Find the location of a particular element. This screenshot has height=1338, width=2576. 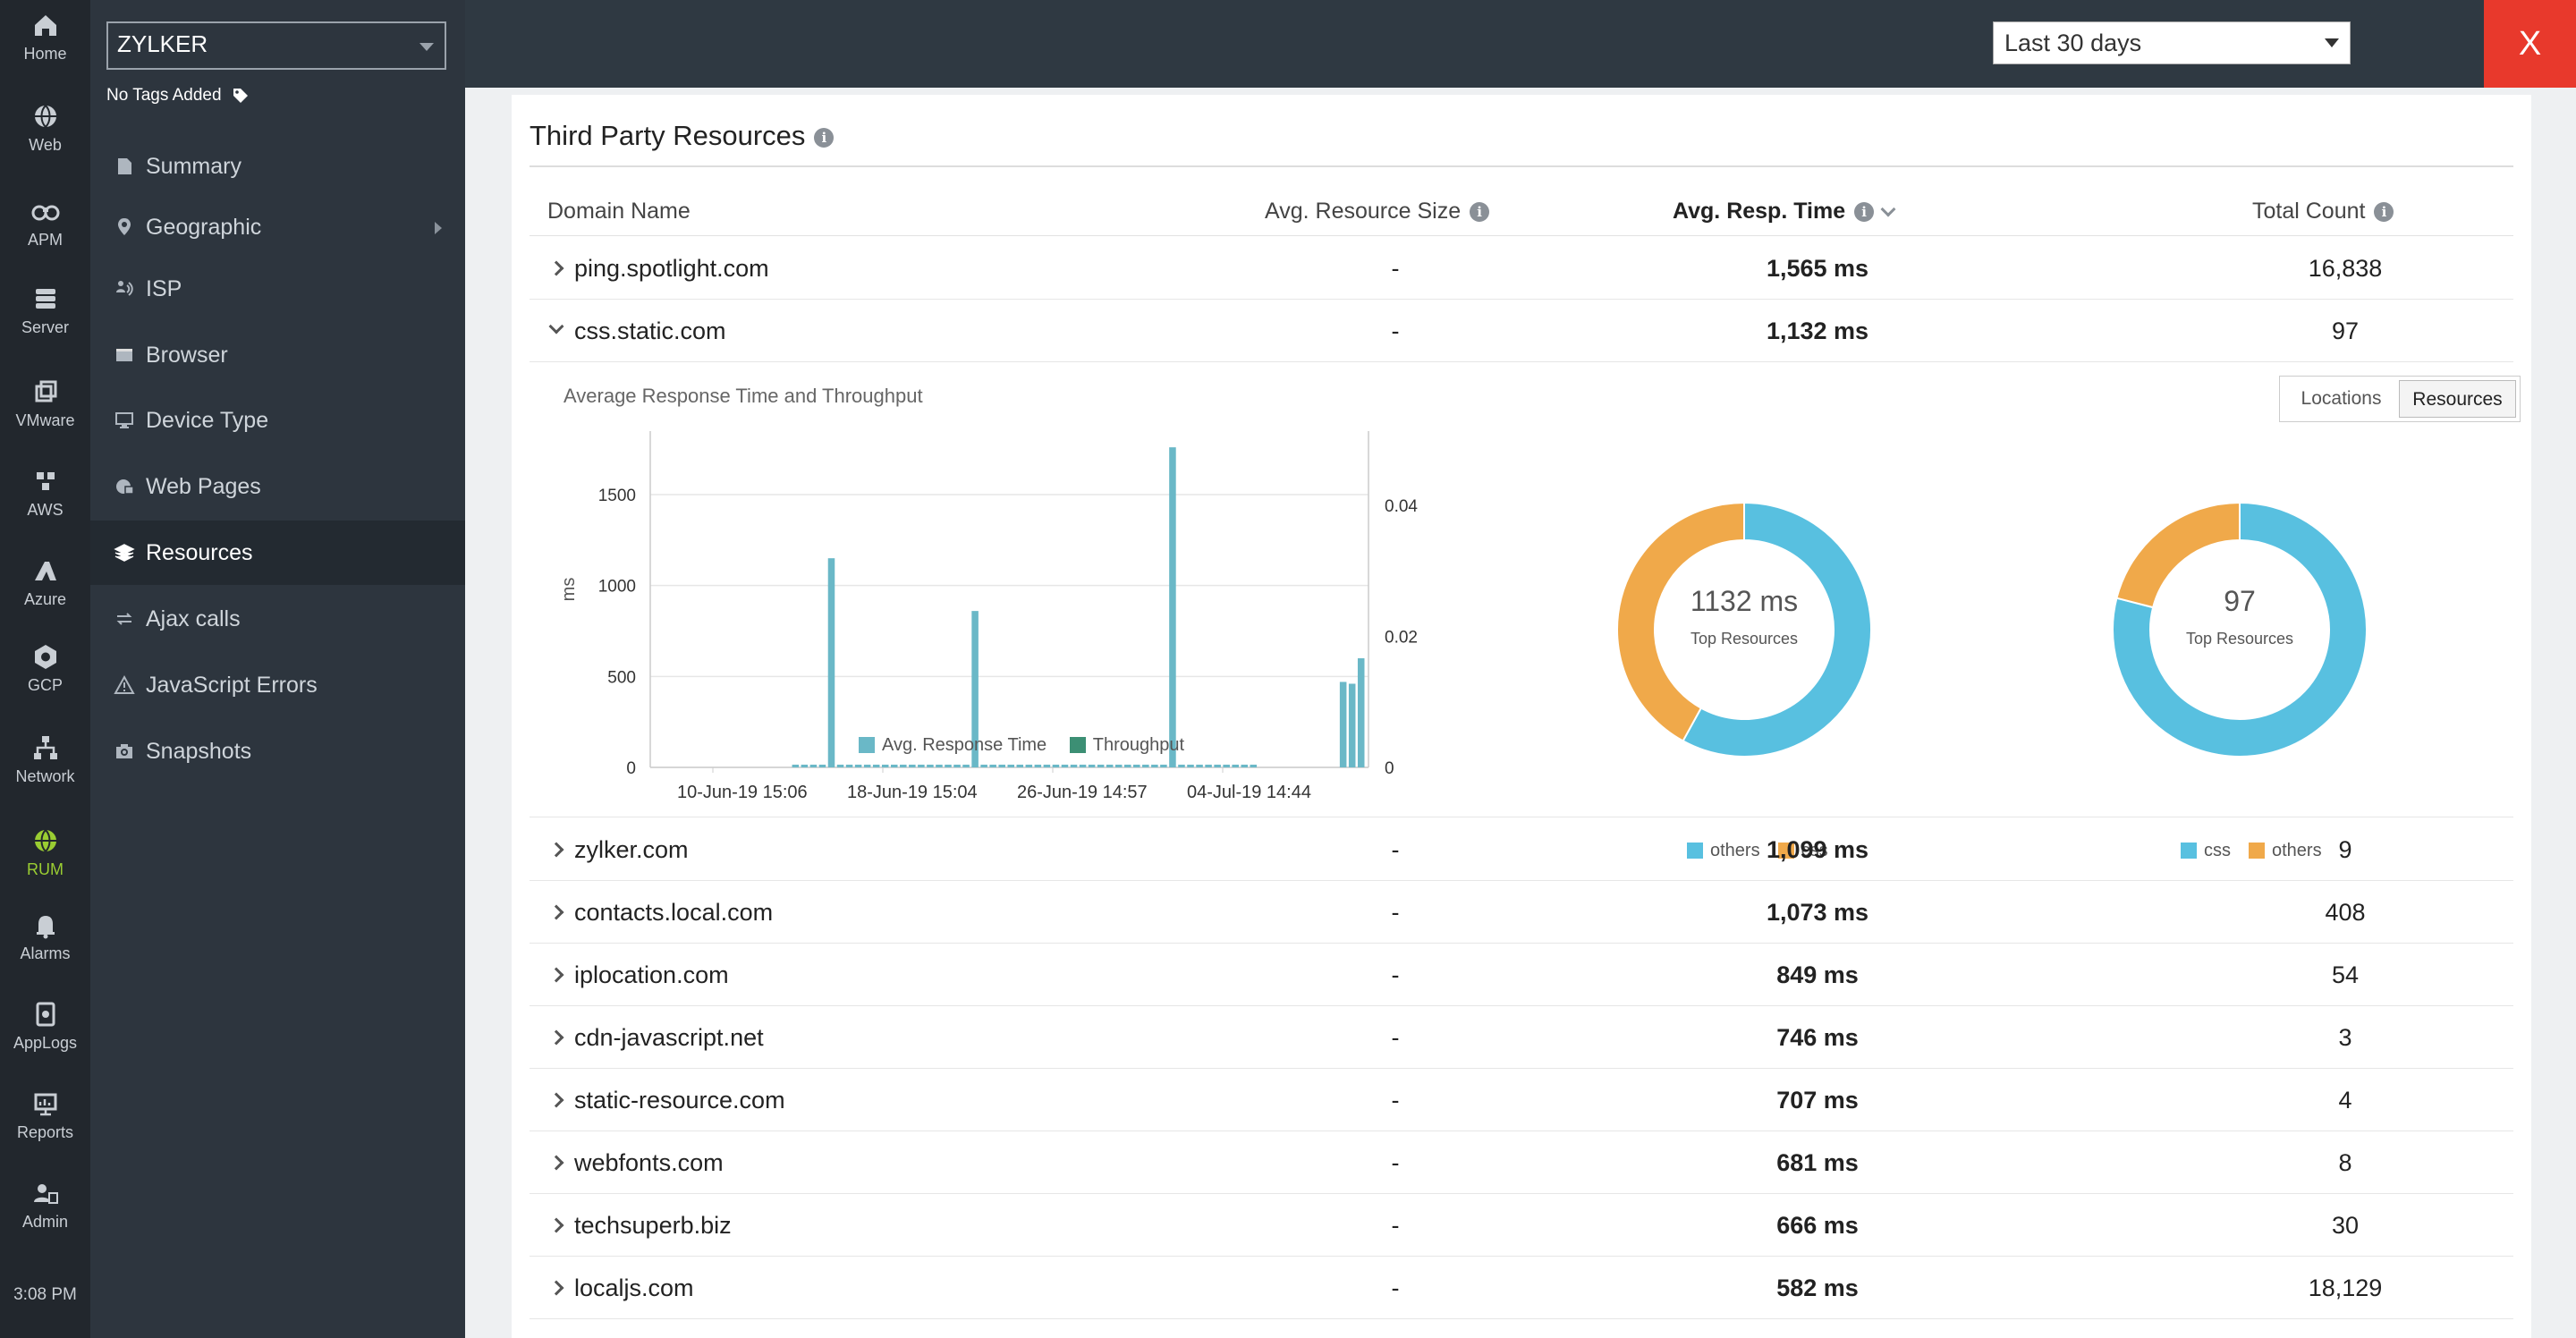

table-row: static-resource.com - 707 ms 4 is located at coordinates (1521, 1100).